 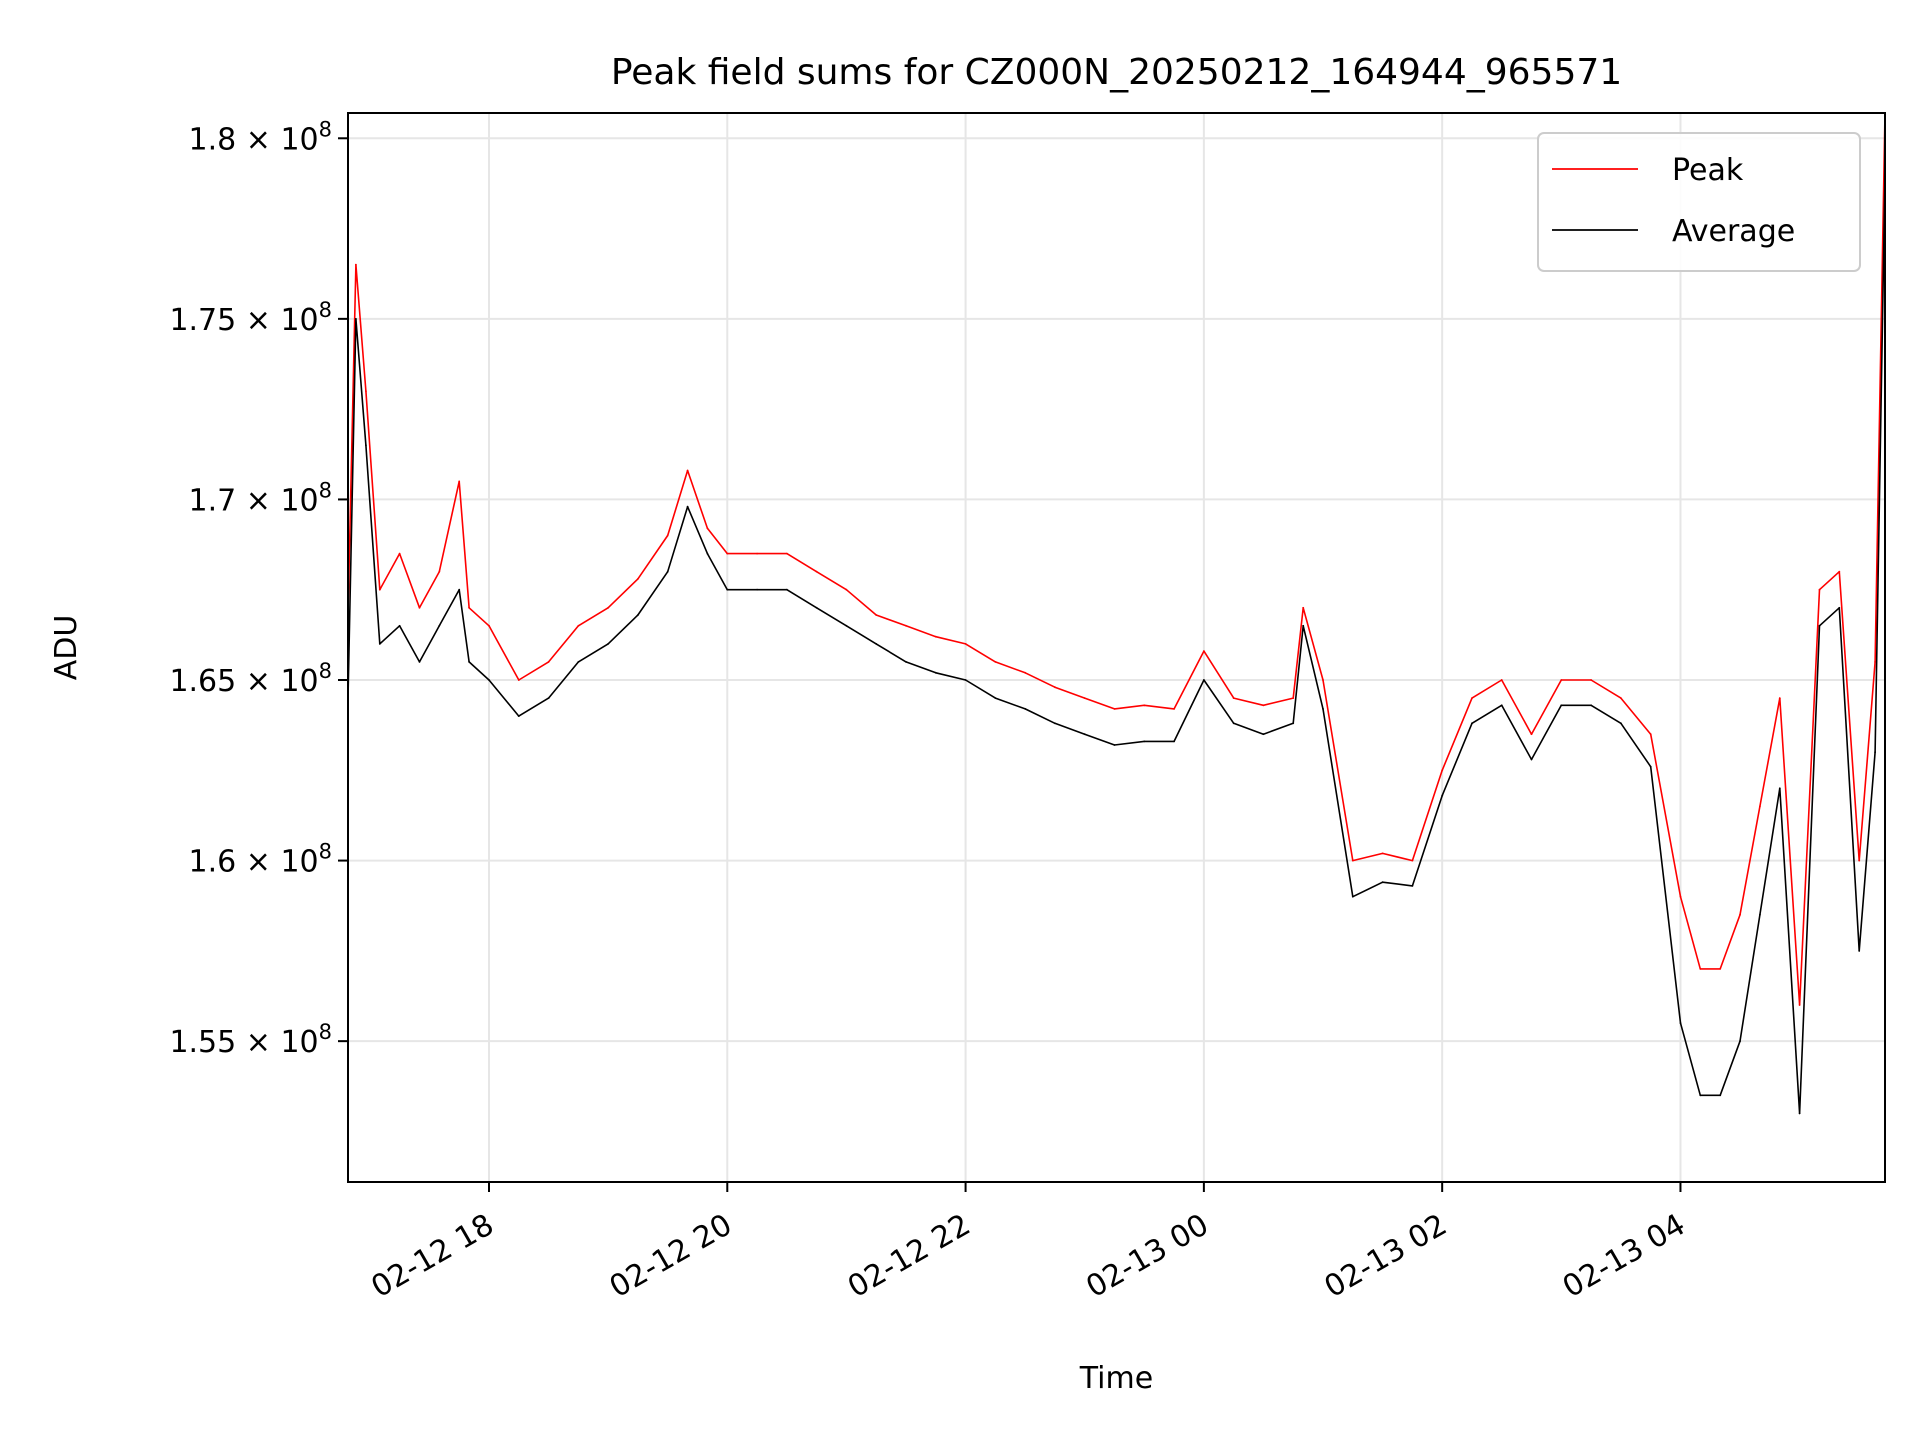 What do you see at coordinates (254, 139) in the screenshot?
I see `y-tick-label-mantissa: 1.8 × 10` at bounding box center [254, 139].